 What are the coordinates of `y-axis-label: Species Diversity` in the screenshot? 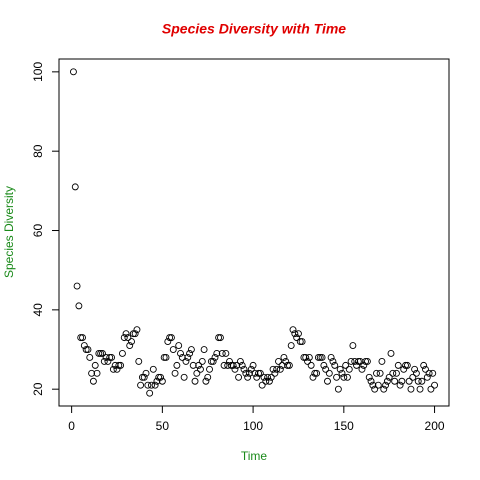 It's located at (9, 232).